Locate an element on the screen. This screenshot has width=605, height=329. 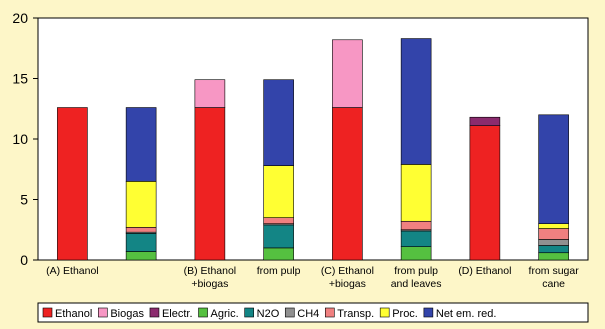
legend-label: Biogas is located at coordinates (127, 314).